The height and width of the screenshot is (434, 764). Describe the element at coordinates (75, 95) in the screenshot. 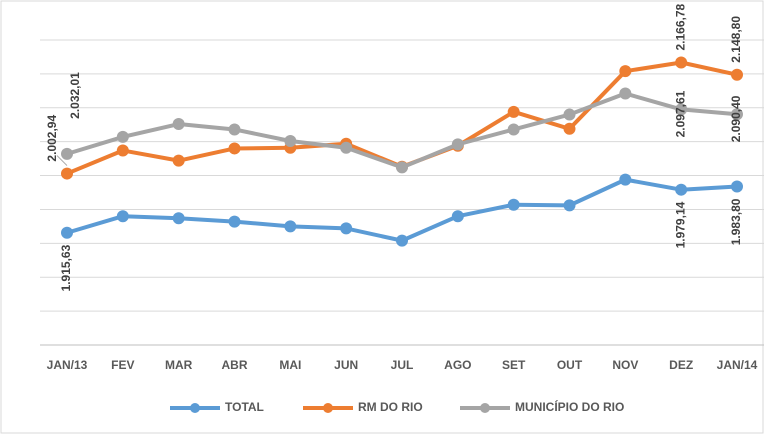

I see `data-label: 2.032,01` at that location.